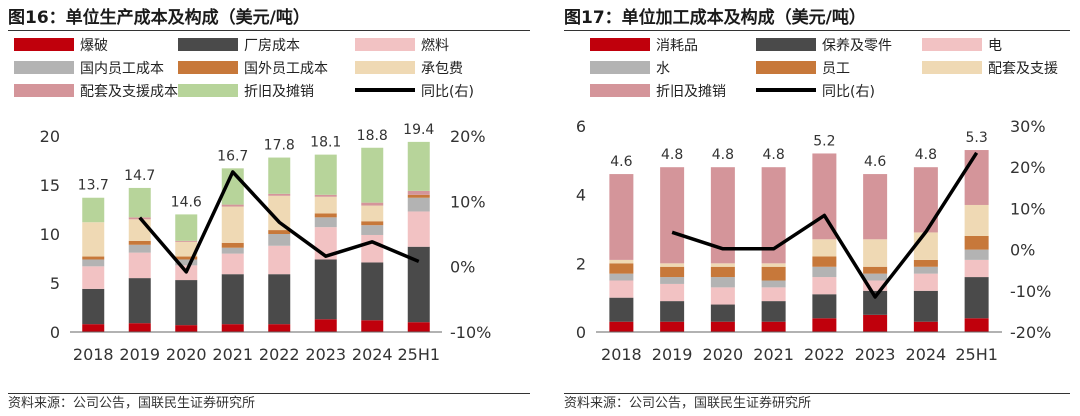 The width and height of the screenshot is (1080, 416). What do you see at coordinates (139, 354) in the screenshot?
I see `x-tick-label: 2019` at bounding box center [139, 354].